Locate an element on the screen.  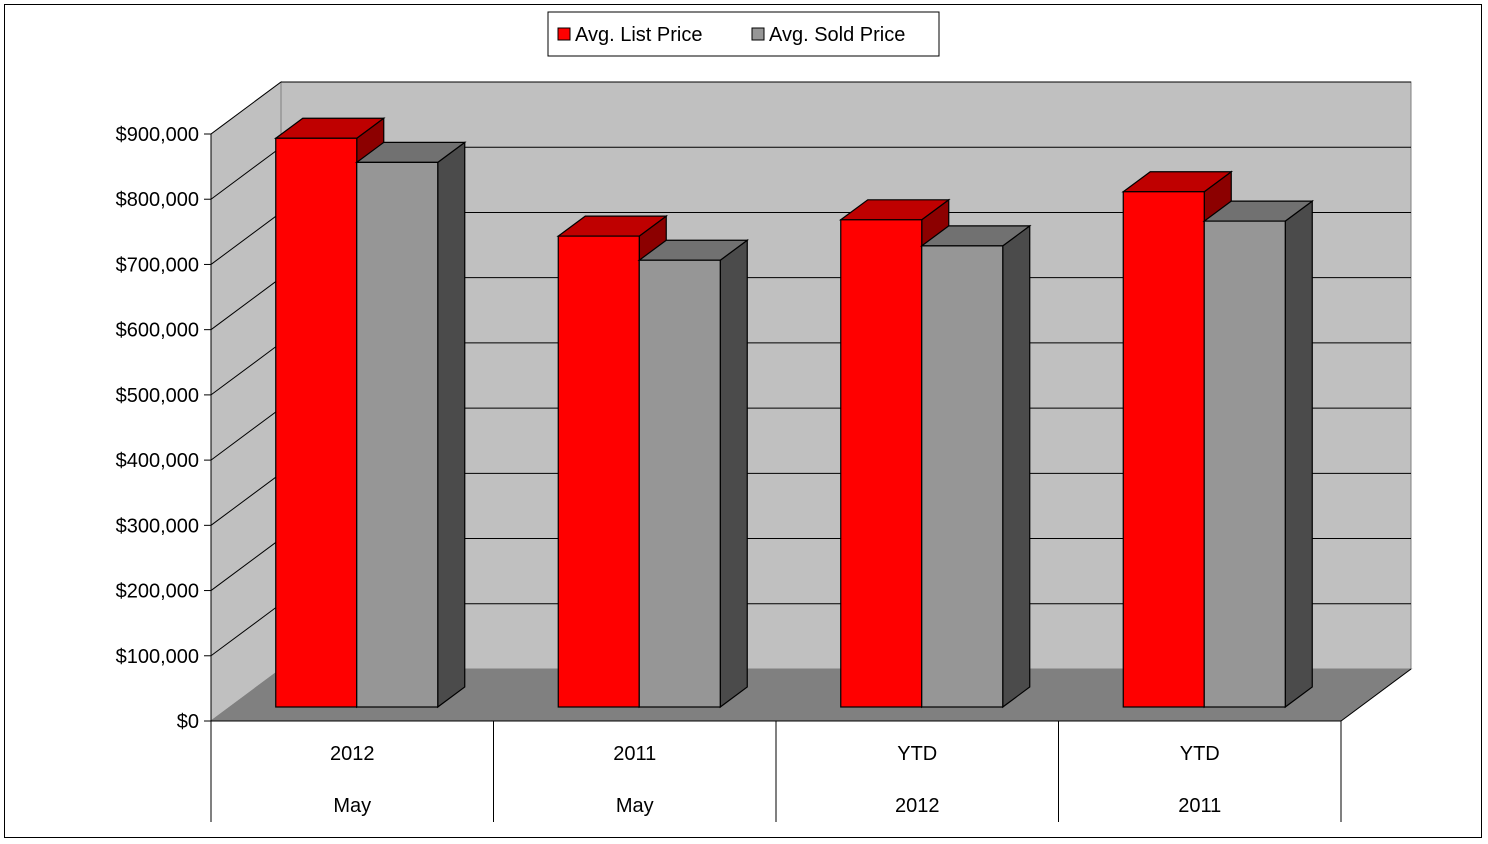
legend: Avg. List Price Avg. Sold Price is located at coordinates (743, 34).